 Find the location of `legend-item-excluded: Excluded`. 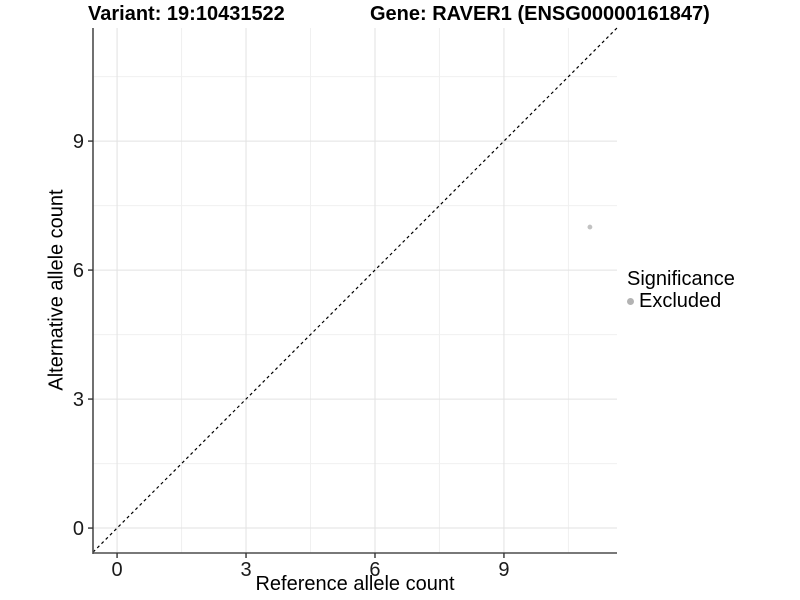

legend-item-excluded: Excluded is located at coordinates (681, 301).